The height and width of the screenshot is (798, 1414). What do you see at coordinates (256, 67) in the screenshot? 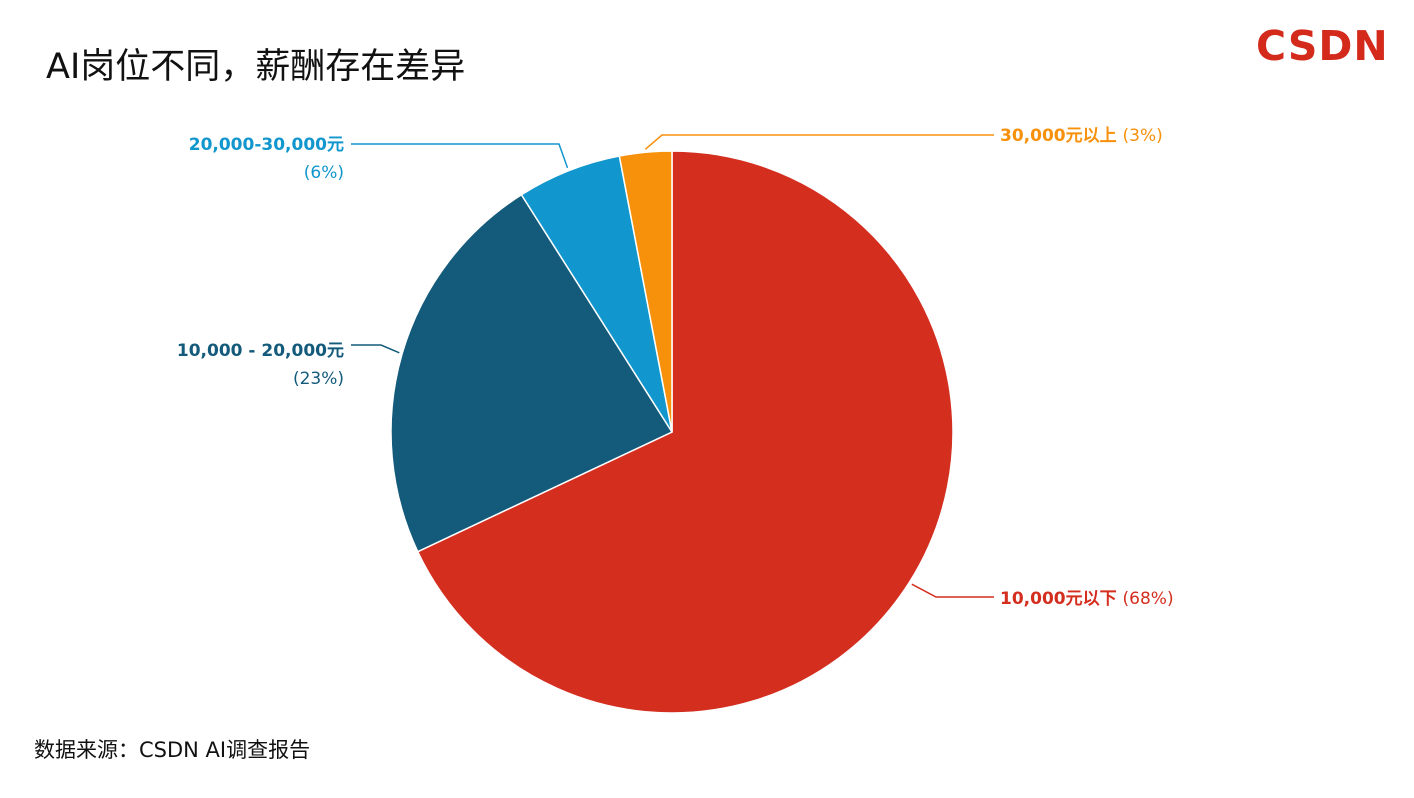
I see `page-title: AI岗位不同，薪酬存在差异` at bounding box center [256, 67].